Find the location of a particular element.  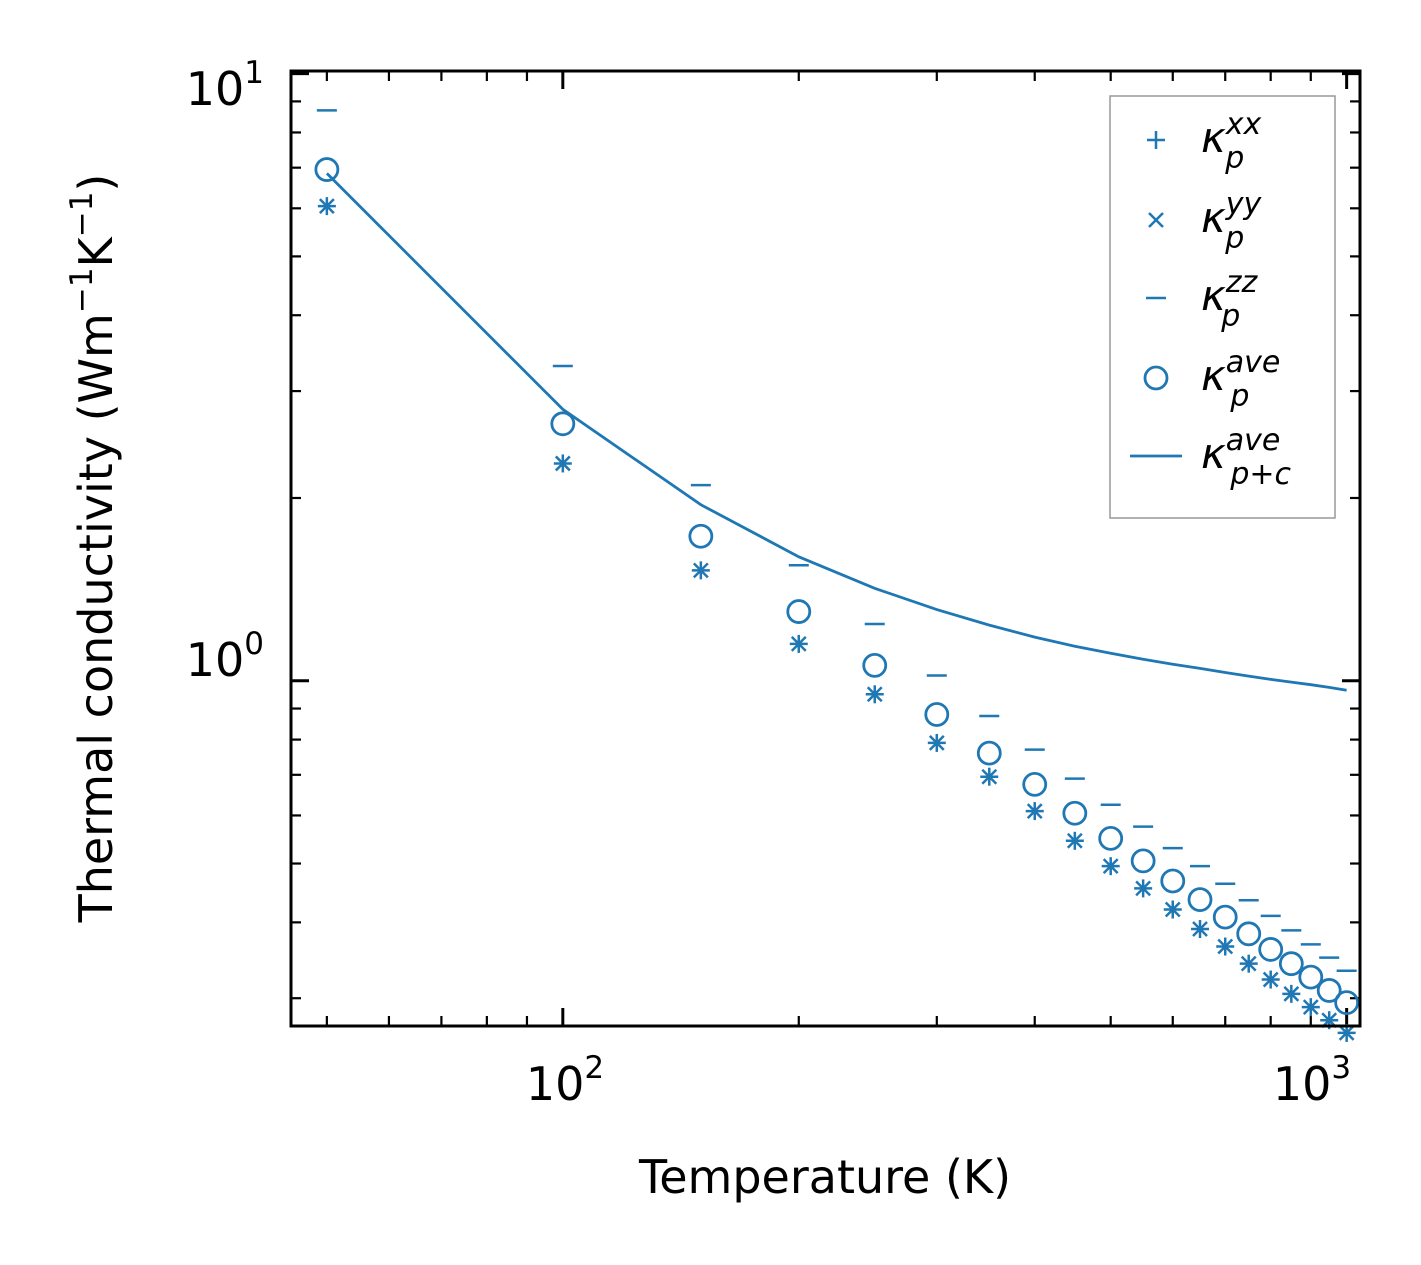

legend-box is located at coordinates (1222, 307).